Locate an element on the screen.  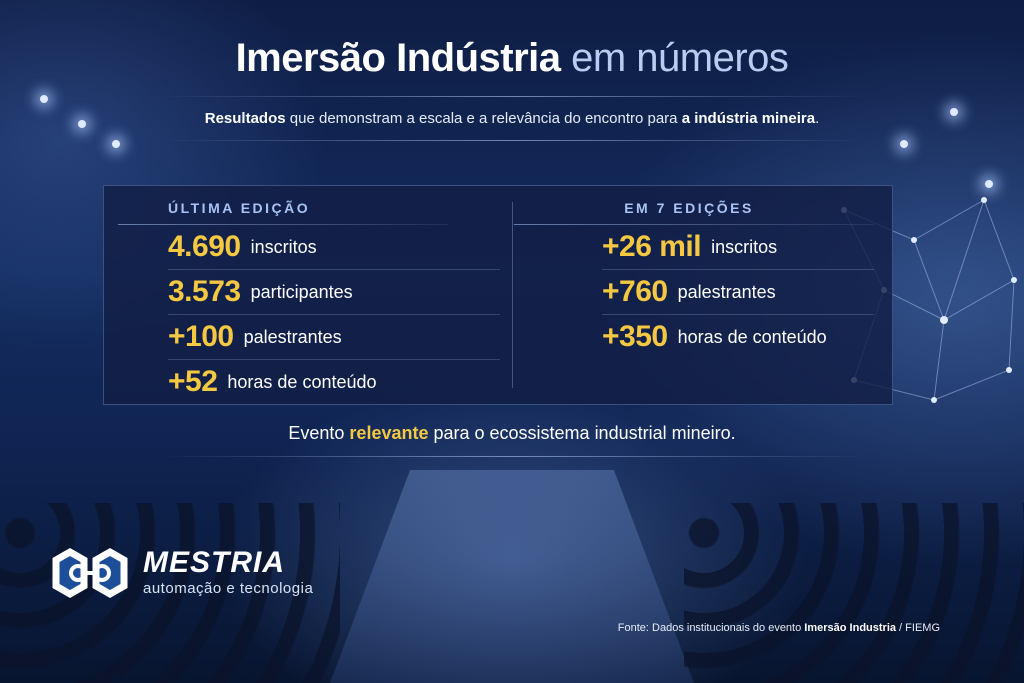
source-bold: Imersão Industria is located at coordinates (850, 628).